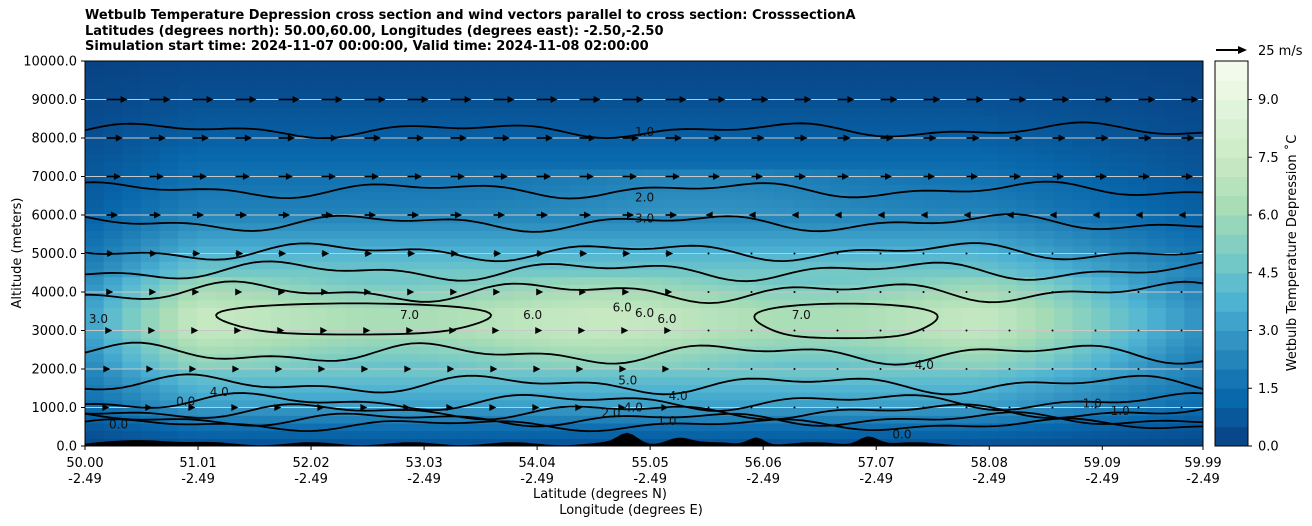  I want to click on colorbar-band, so click(1231, 321).